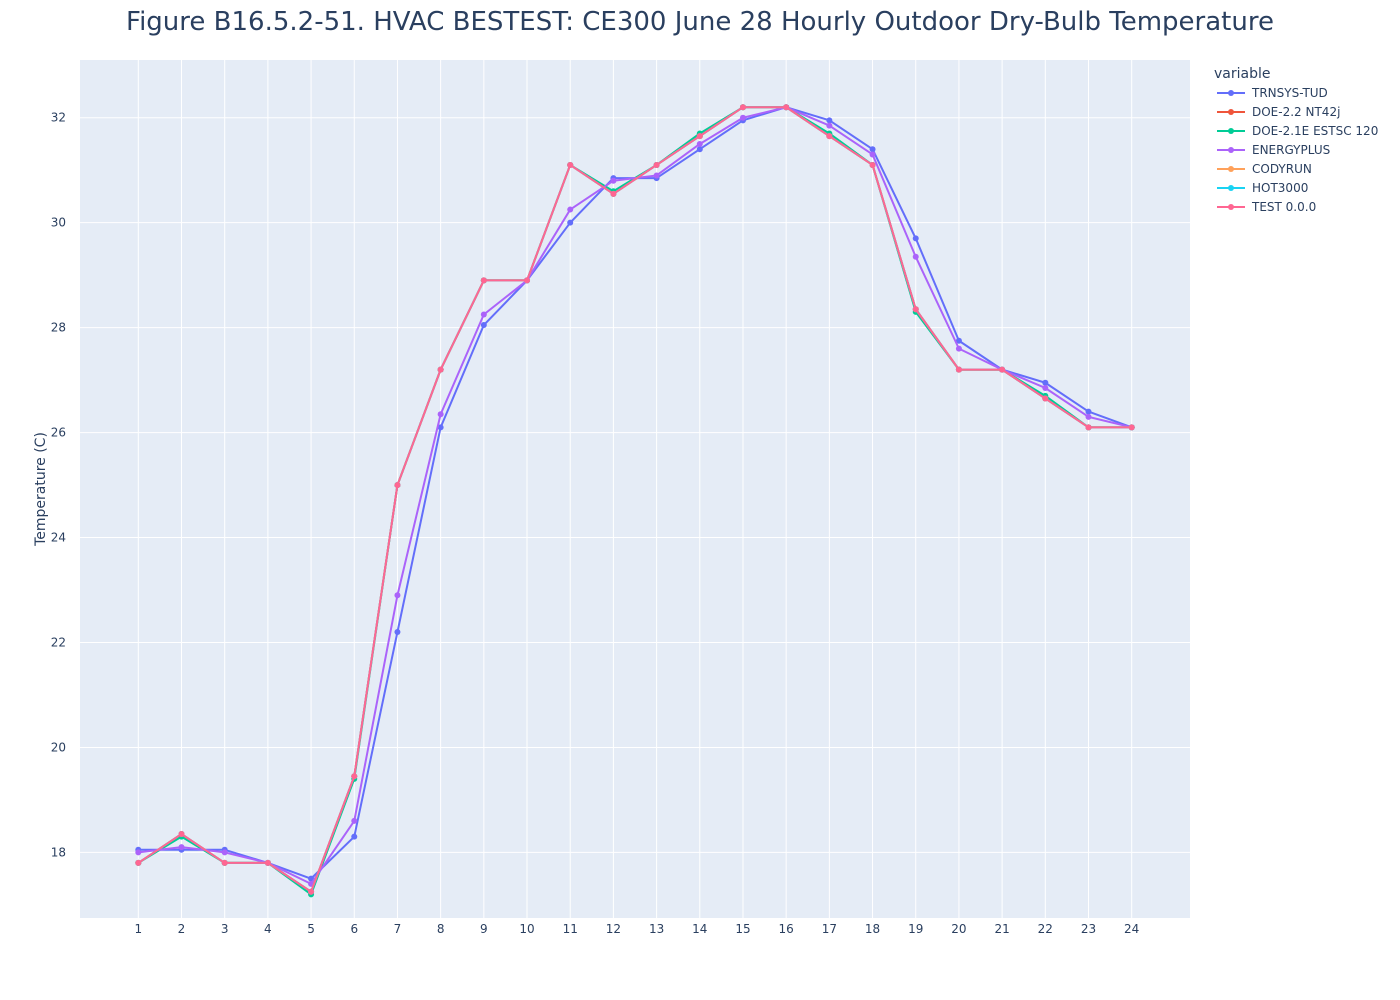 The image size is (1400, 1000). What do you see at coordinates (225, 929) in the screenshot?
I see `x-tick-label: 3` at bounding box center [225, 929].